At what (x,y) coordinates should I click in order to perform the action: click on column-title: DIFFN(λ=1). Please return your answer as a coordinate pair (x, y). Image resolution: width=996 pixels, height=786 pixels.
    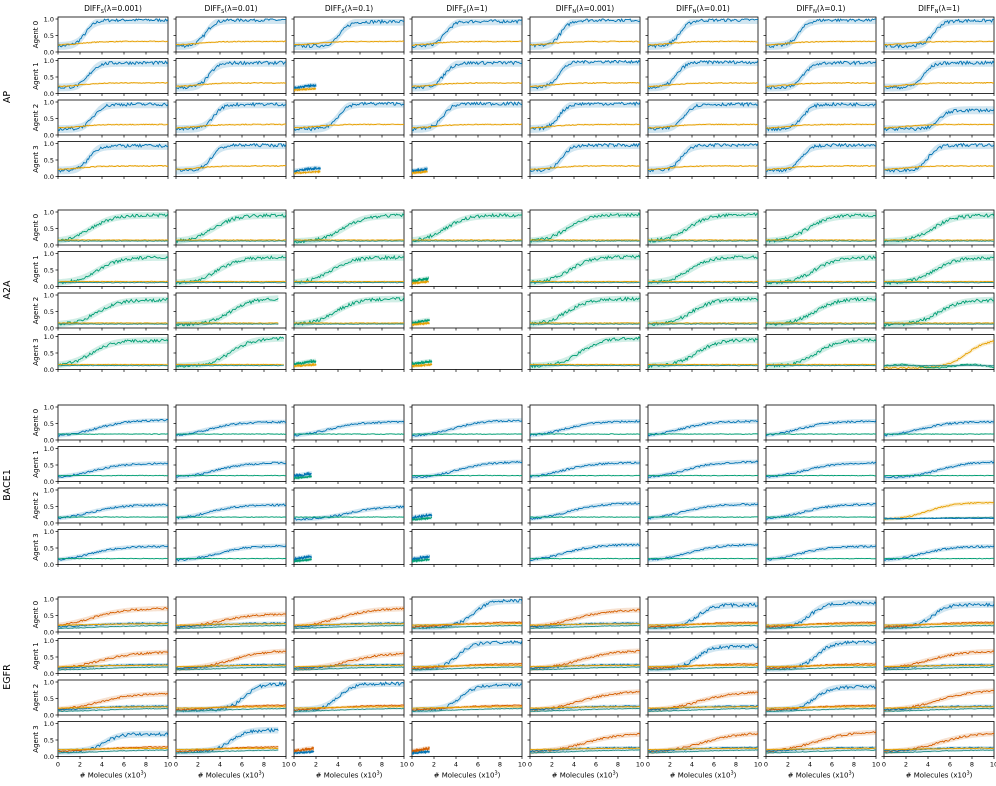
    Looking at the image, I should click on (939, 9).